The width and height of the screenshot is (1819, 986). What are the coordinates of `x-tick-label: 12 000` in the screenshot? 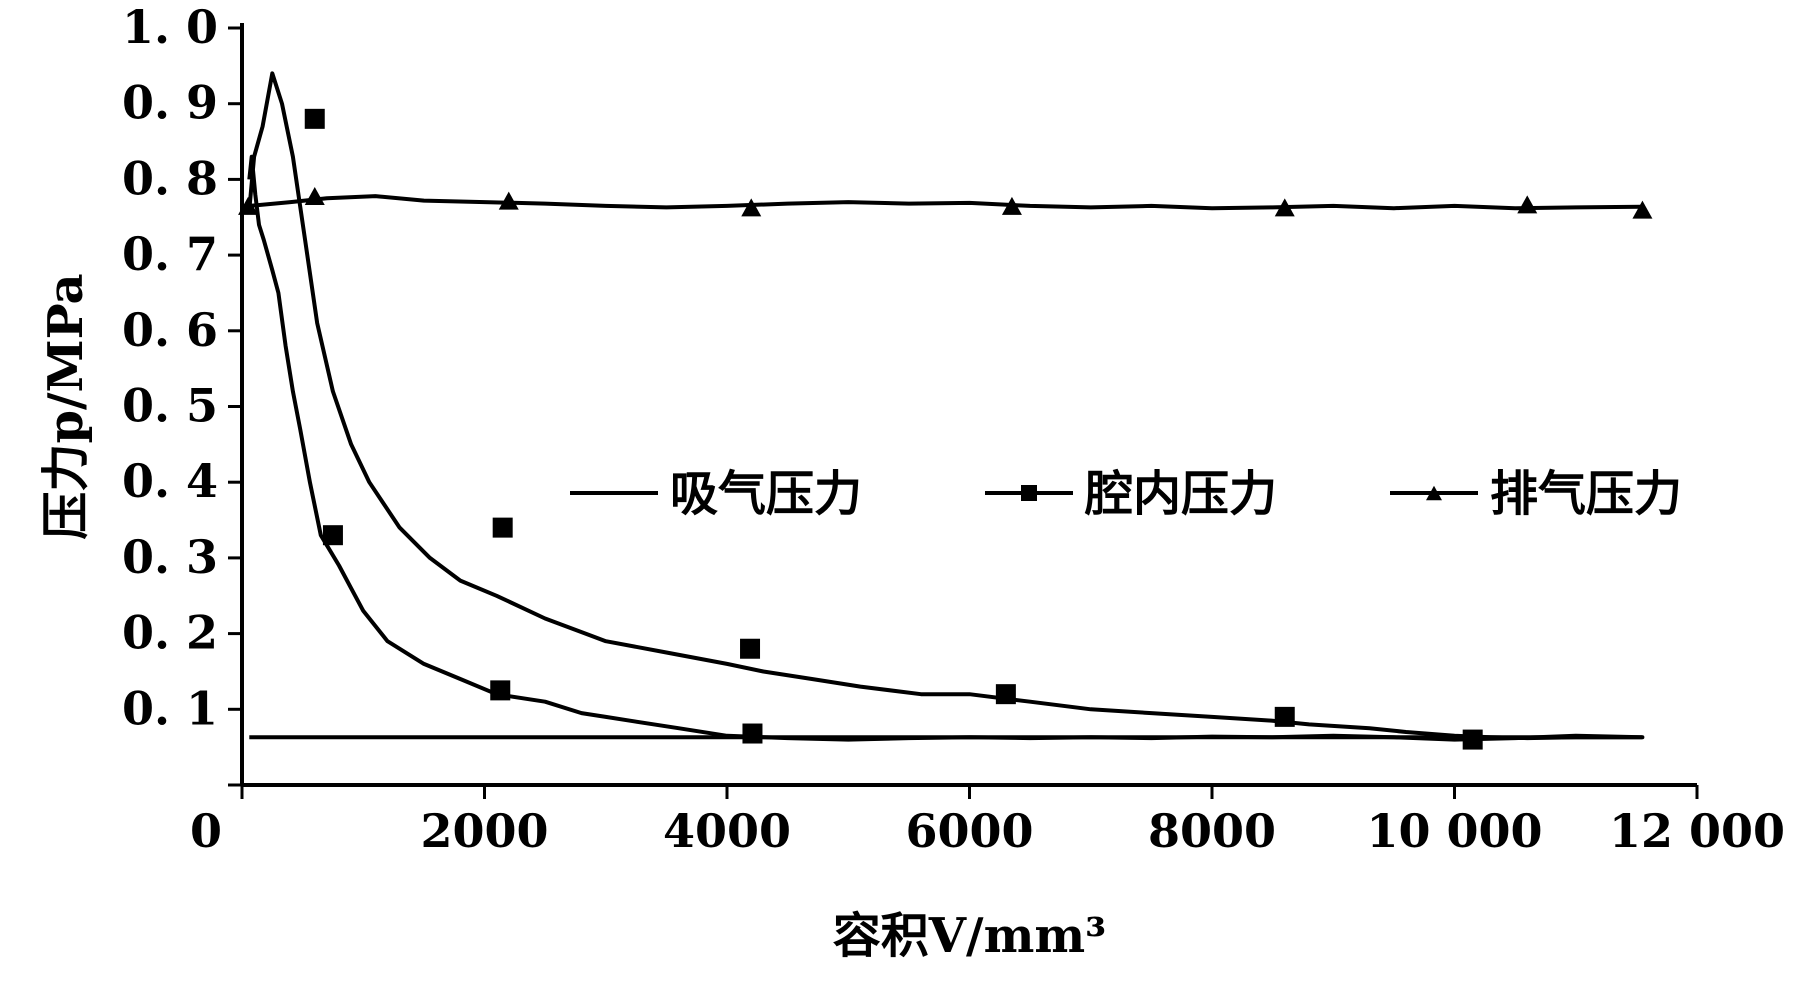 It's located at (1697, 831).